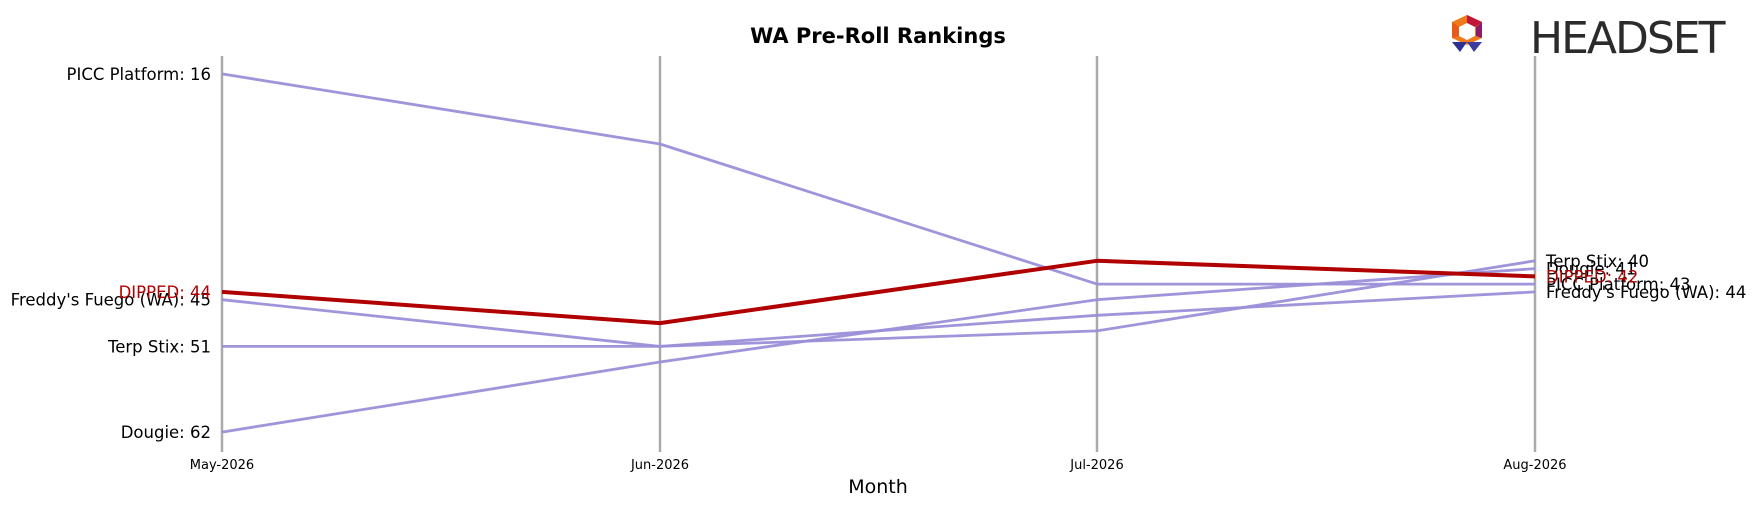  I want to click on brand-logo: HEADSET, so click(1590, 38).